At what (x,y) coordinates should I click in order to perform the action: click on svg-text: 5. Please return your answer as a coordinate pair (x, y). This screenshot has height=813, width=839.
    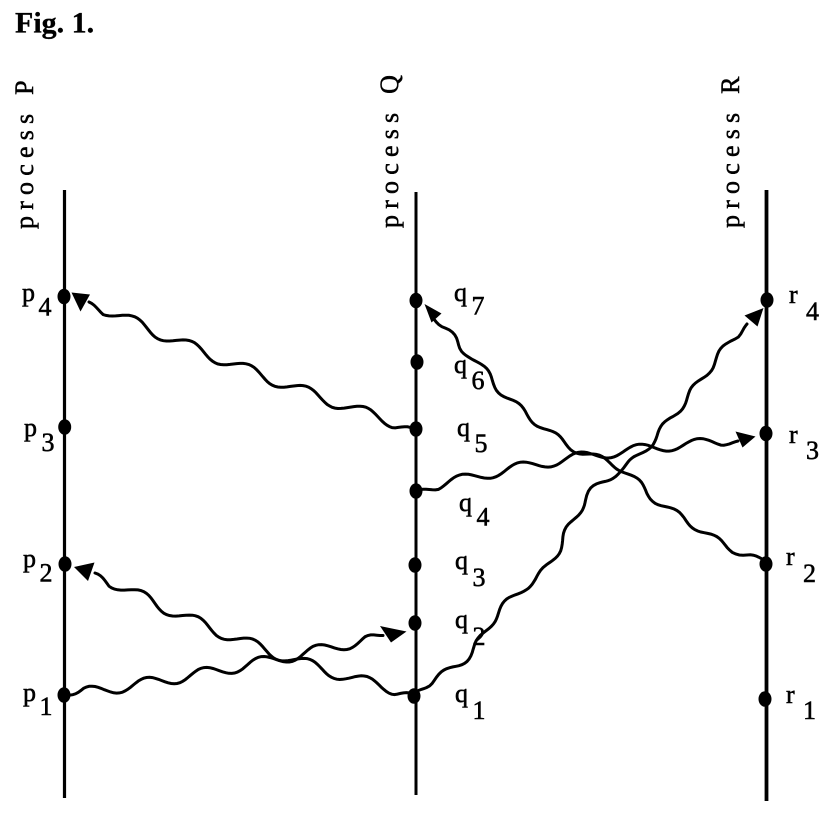
    Looking at the image, I should click on (481, 443).